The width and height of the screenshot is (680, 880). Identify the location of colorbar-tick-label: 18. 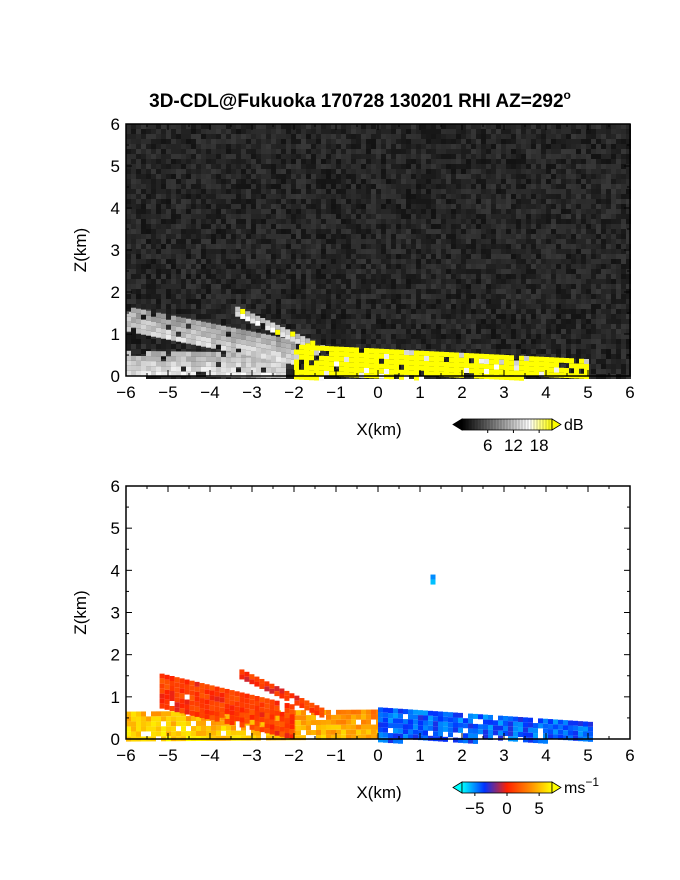
(539, 445).